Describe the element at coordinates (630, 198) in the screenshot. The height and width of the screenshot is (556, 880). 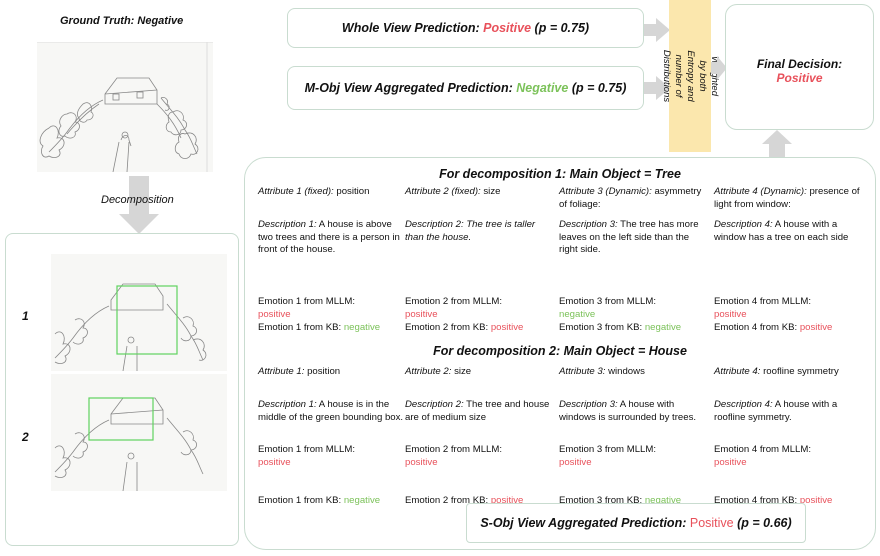
I see `attribute-value: asymmetry of foliage:` at that location.